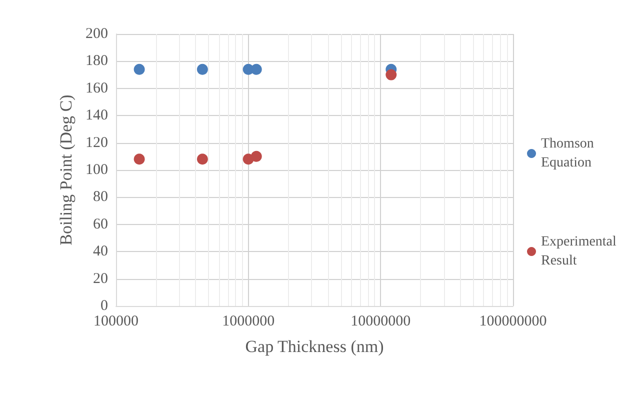  What do you see at coordinates (314, 346) in the screenshot?
I see `x-axis-title: Gap Thickness (nm)` at bounding box center [314, 346].